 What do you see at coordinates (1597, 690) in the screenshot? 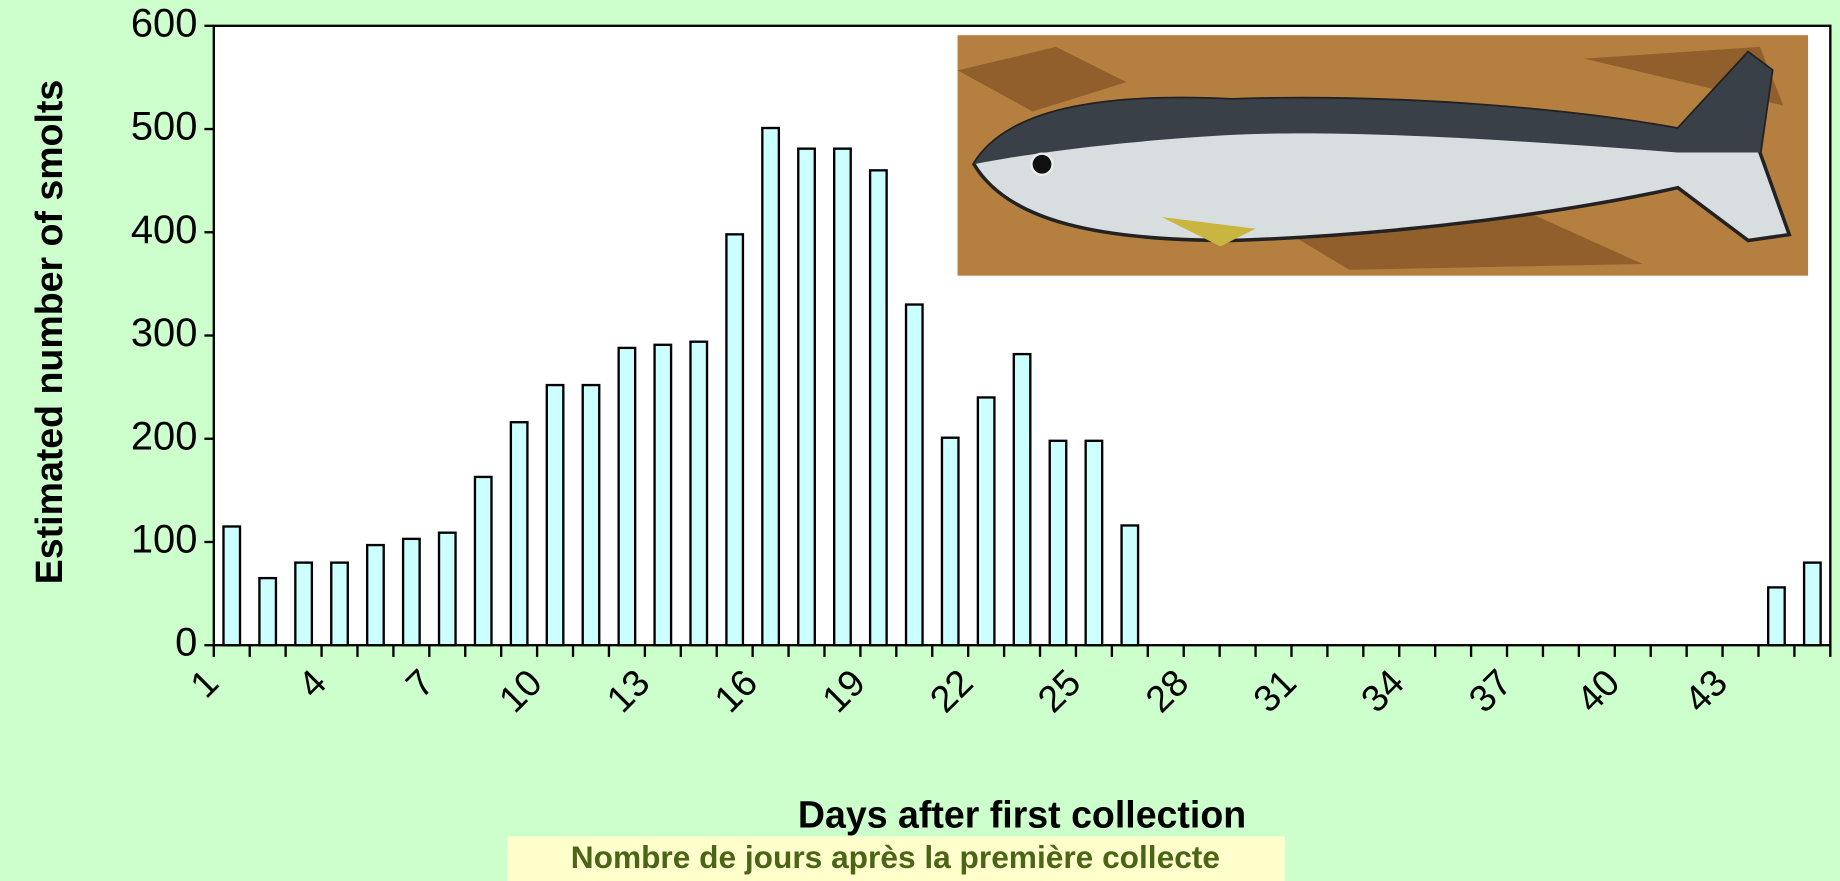
I see `x-tick-label: 40` at bounding box center [1597, 690].